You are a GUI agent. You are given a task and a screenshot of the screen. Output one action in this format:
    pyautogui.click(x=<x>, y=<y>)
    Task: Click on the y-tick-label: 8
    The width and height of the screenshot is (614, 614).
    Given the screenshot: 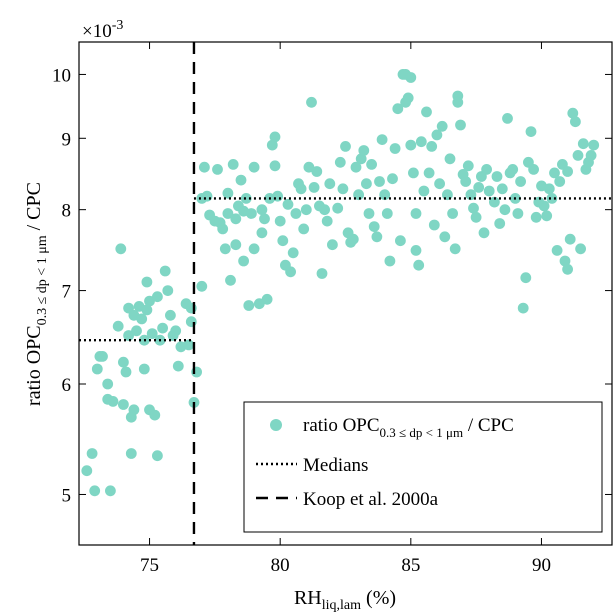 What is the action you would take?
    pyautogui.click(x=67, y=211)
    